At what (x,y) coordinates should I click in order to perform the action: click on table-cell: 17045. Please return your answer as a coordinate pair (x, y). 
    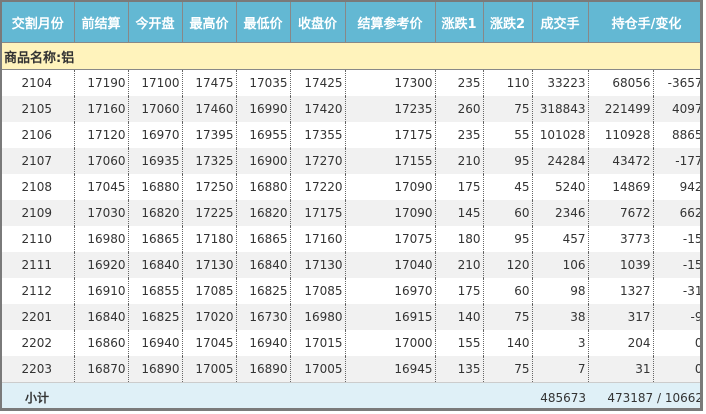
    Looking at the image, I should click on (101, 187).